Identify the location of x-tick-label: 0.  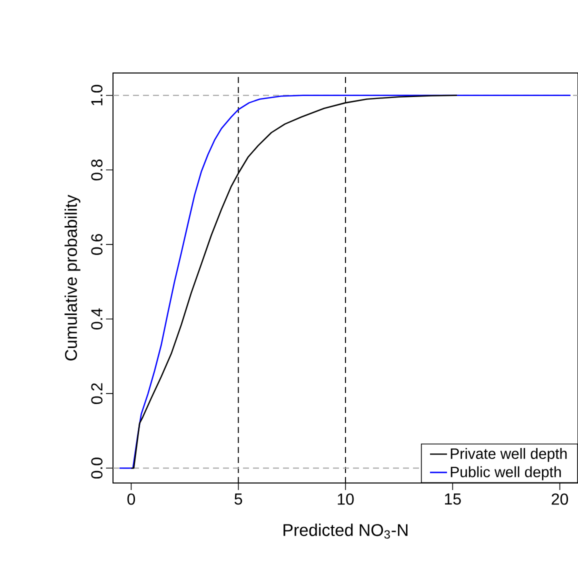
(131, 499).